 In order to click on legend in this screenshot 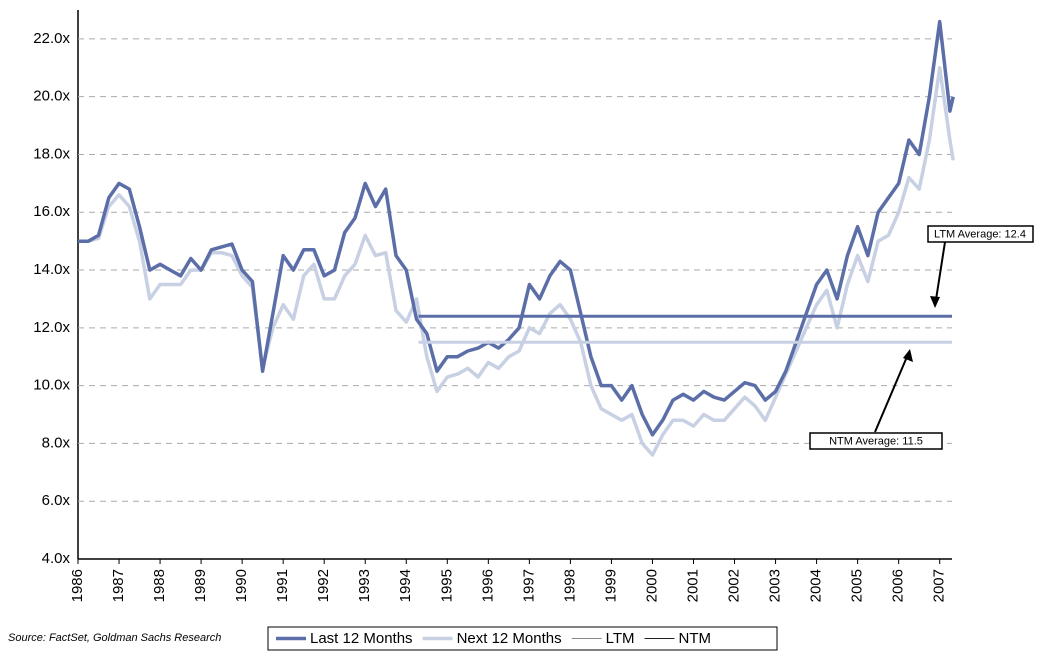, I will do `click(522, 638)`.